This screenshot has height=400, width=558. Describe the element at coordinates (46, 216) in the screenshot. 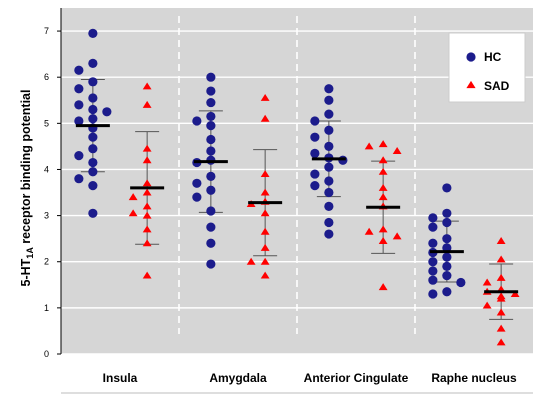

I see `y-tick-label: 3` at that location.